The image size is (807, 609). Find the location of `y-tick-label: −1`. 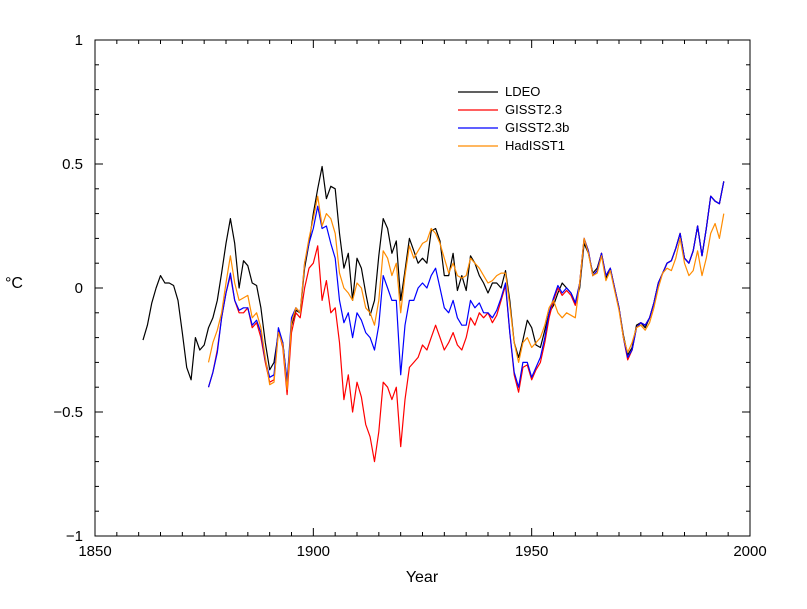

y-tick-label: −1 is located at coordinates (74, 536).